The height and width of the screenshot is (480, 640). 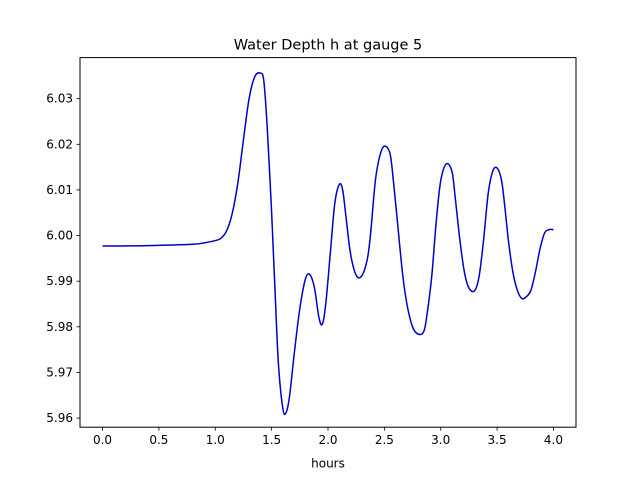 What do you see at coordinates (59, 236) in the screenshot?
I see `y-tick-label: 6.00` at bounding box center [59, 236].